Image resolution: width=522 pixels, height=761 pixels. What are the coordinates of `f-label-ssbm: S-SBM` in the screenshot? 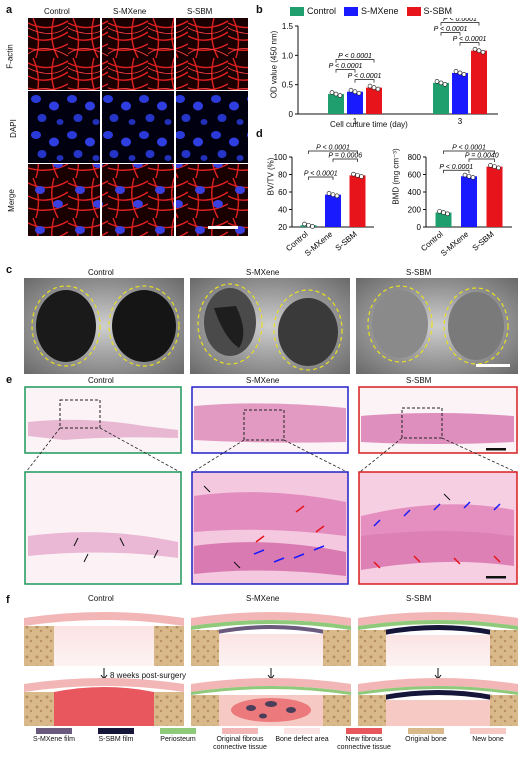 It's located at (419, 598).